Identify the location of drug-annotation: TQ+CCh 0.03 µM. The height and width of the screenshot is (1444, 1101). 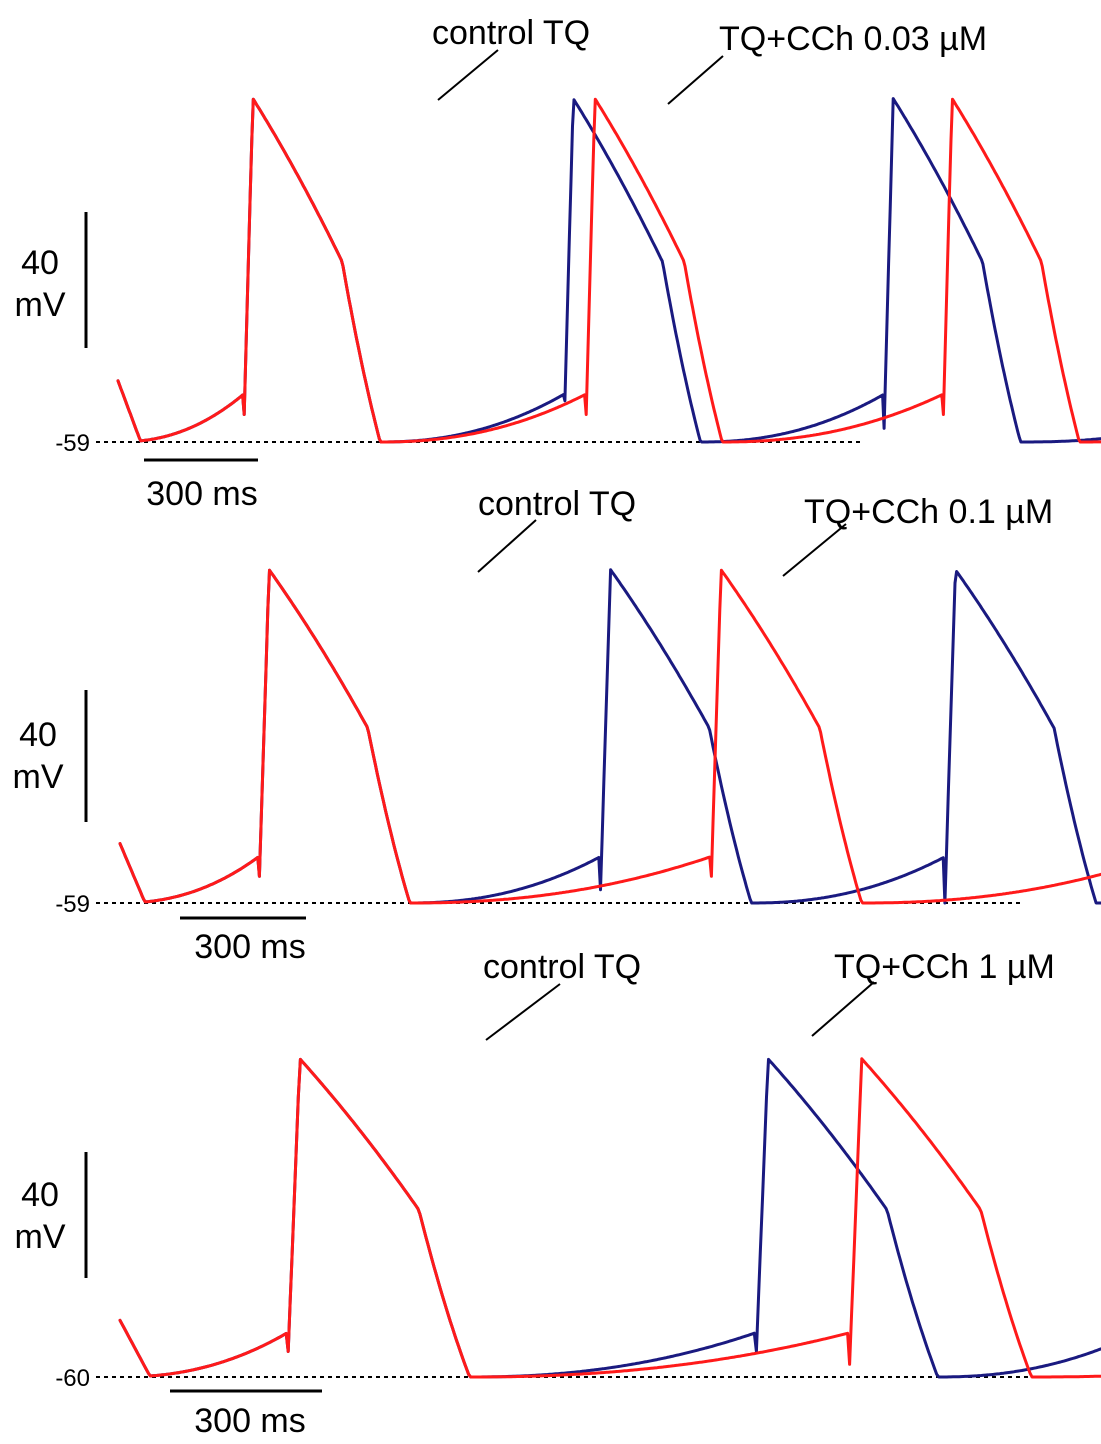
(853, 39).